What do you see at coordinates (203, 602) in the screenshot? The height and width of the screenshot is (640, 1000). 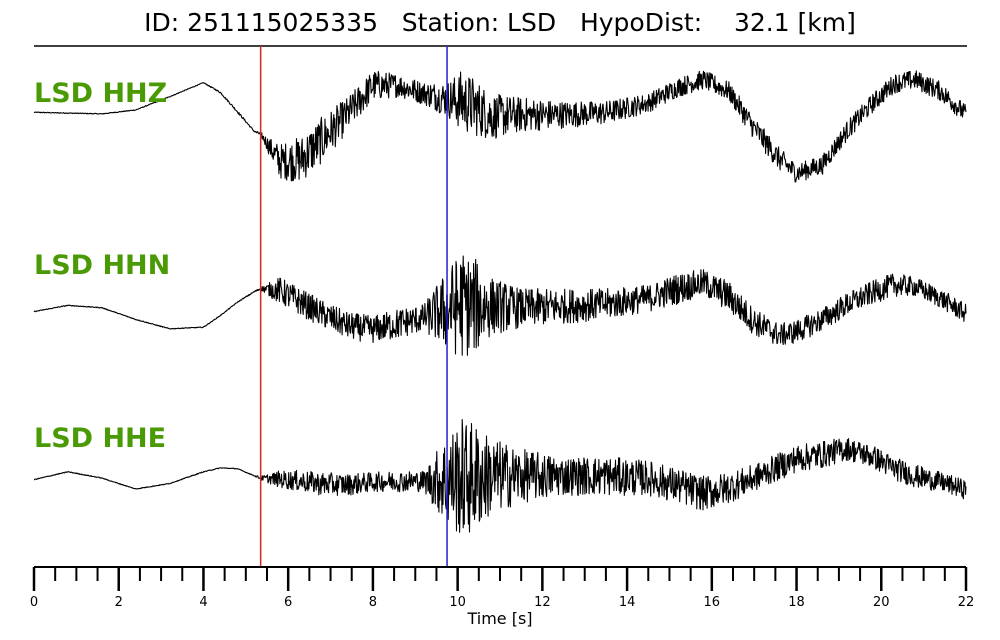 I see `x-tick-label: 4` at bounding box center [203, 602].